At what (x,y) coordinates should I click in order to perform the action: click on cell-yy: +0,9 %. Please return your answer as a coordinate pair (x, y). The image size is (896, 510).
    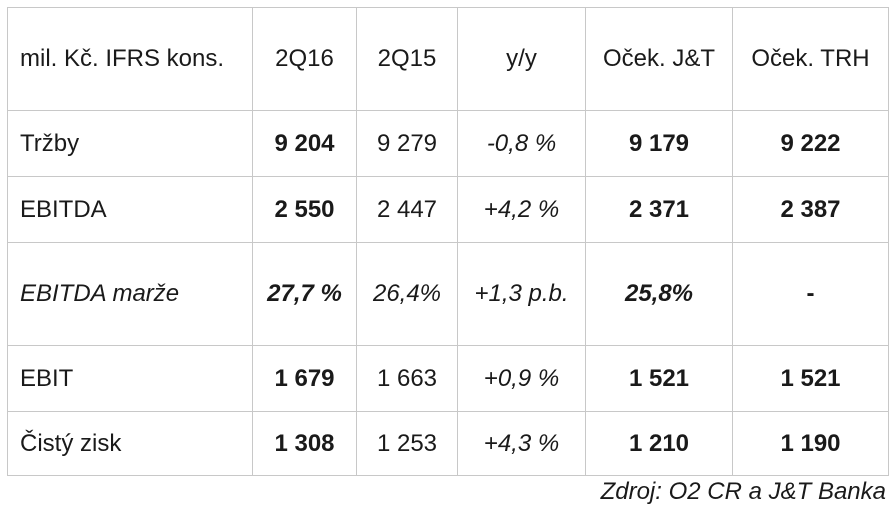
    Looking at the image, I should click on (521, 378).